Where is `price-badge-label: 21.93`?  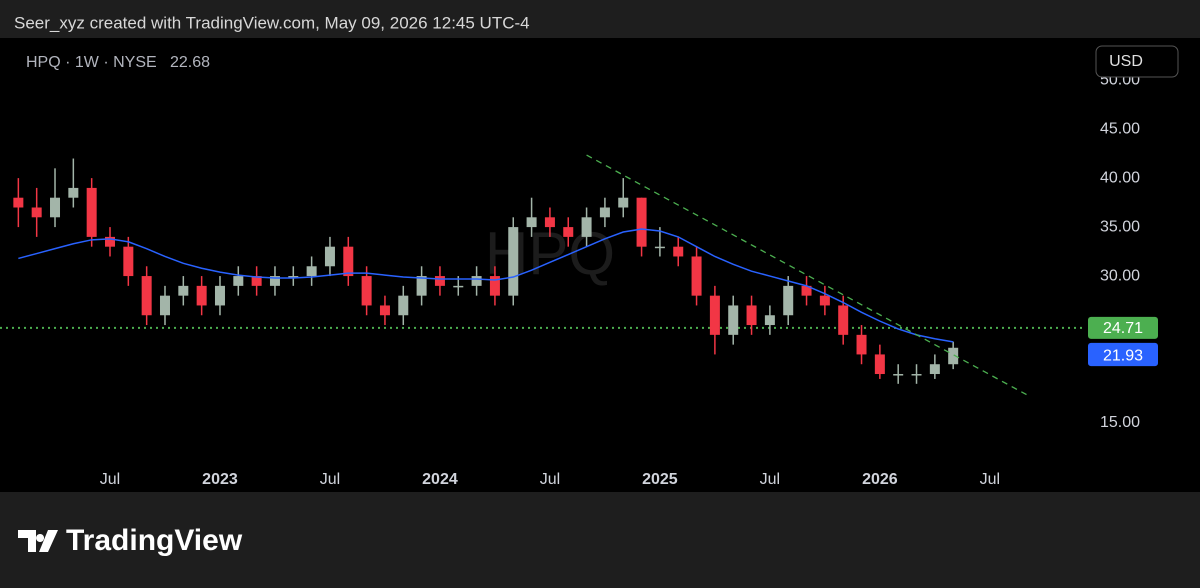 price-badge-label: 21.93 is located at coordinates (1123, 355).